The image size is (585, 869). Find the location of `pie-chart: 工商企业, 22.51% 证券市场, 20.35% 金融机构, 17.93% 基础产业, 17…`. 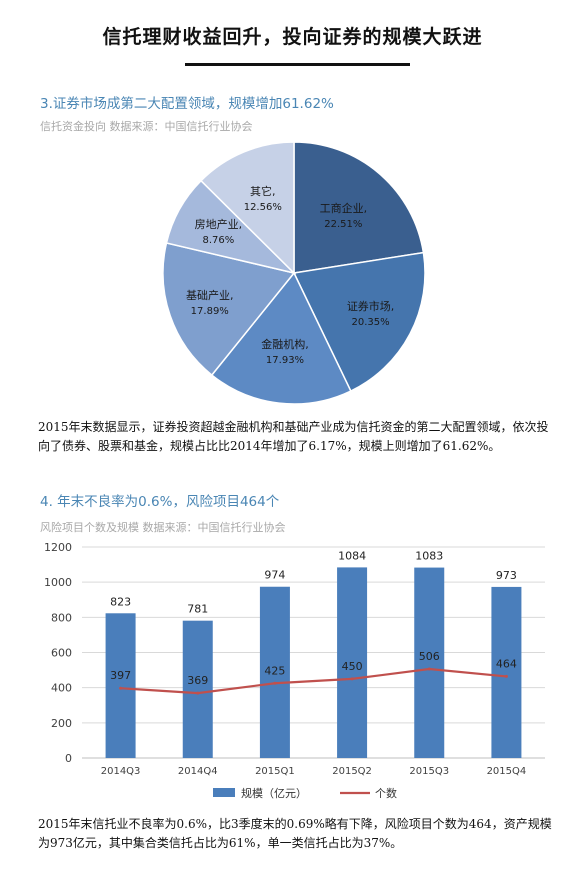

pie-chart: 工商企业, 22.51% 证券市场, 20.35% 金融机构, 17.93% 基础产业, 17… is located at coordinates (294, 273).